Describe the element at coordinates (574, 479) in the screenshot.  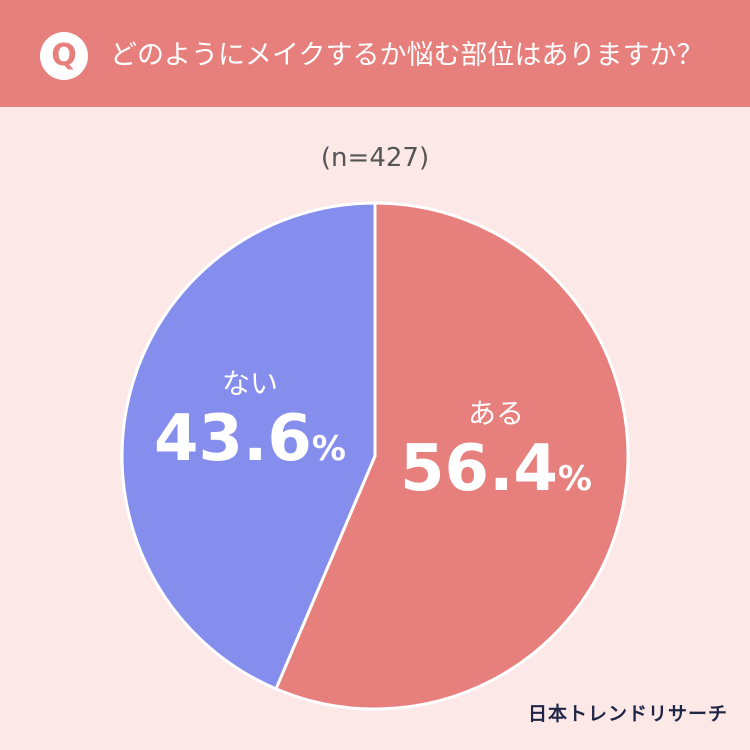
I see `label-aru-unit: %` at that location.